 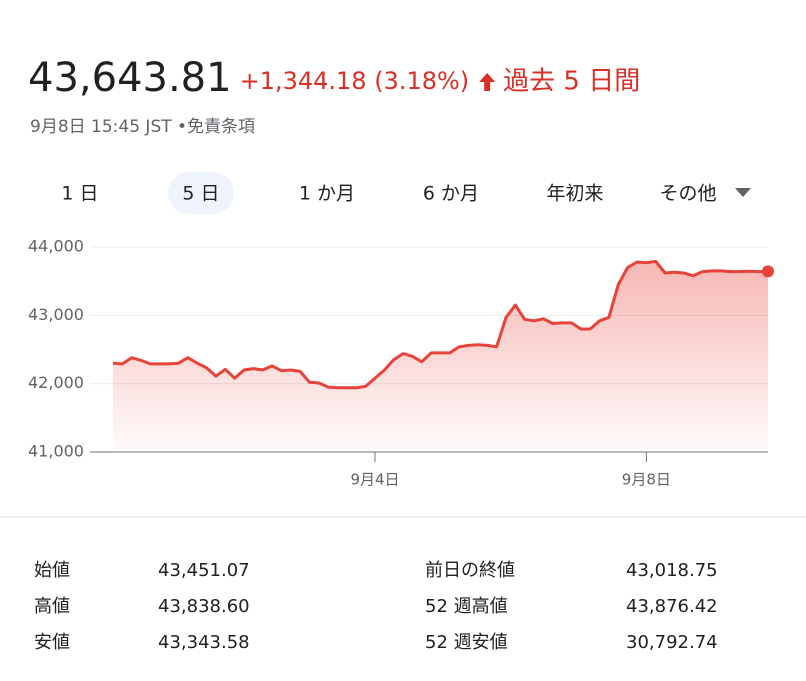 What do you see at coordinates (466, 642) in the screenshot?
I see `stat-label: 52 週安値` at bounding box center [466, 642].